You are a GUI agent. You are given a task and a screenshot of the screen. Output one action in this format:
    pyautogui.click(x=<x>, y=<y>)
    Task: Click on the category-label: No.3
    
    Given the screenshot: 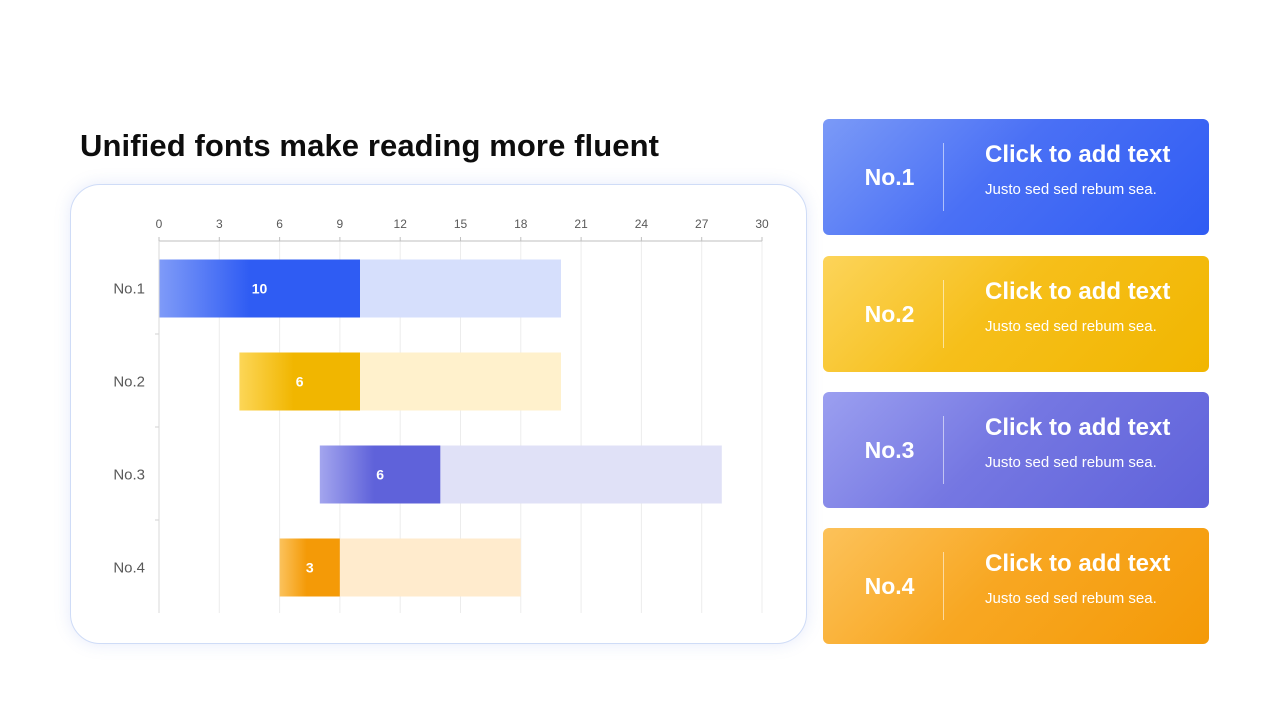 What is the action you would take?
    pyautogui.click(x=129, y=475)
    